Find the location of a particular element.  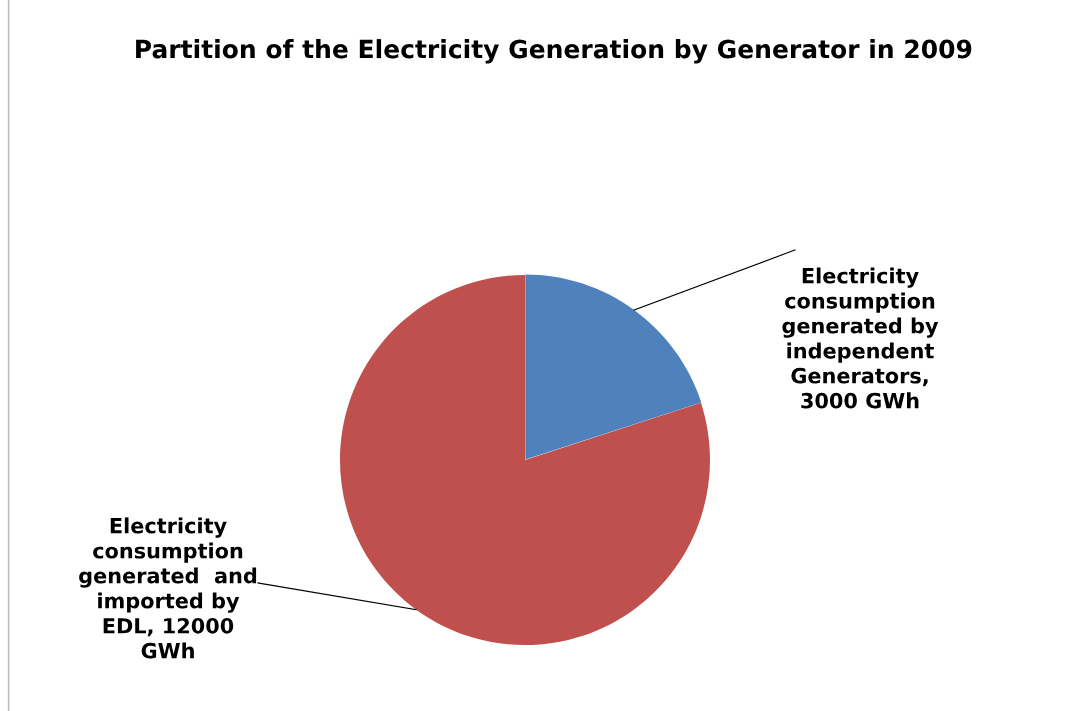

chart-title: Partition of the Electricity Generation by Generator in 2009 is located at coordinates (554, 51).